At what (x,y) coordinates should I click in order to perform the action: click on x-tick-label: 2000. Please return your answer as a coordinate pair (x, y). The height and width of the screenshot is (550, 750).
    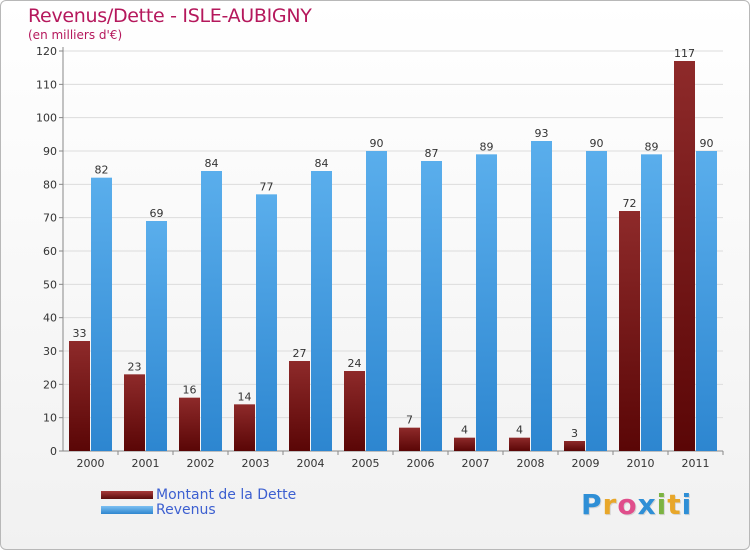
    Looking at the image, I should click on (91, 463).